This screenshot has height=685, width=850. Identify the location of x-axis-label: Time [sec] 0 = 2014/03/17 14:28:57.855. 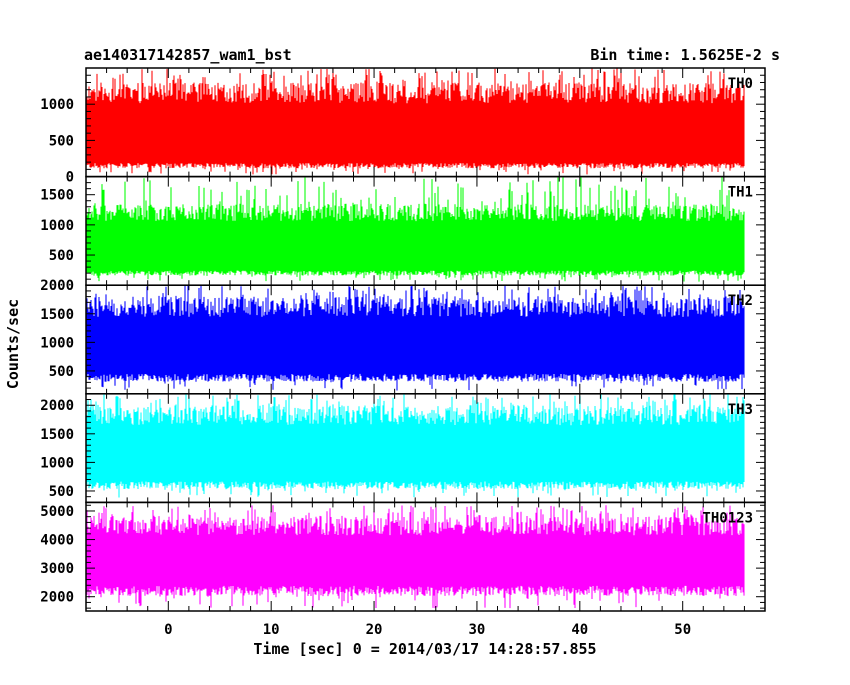
(424, 649).